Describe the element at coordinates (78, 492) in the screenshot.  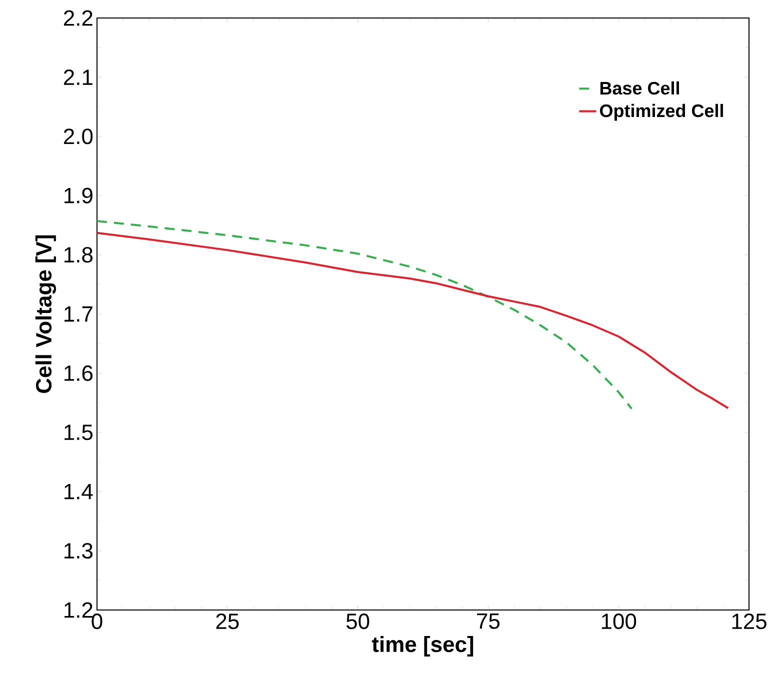
I see `y-tick-label: 1.4` at that location.